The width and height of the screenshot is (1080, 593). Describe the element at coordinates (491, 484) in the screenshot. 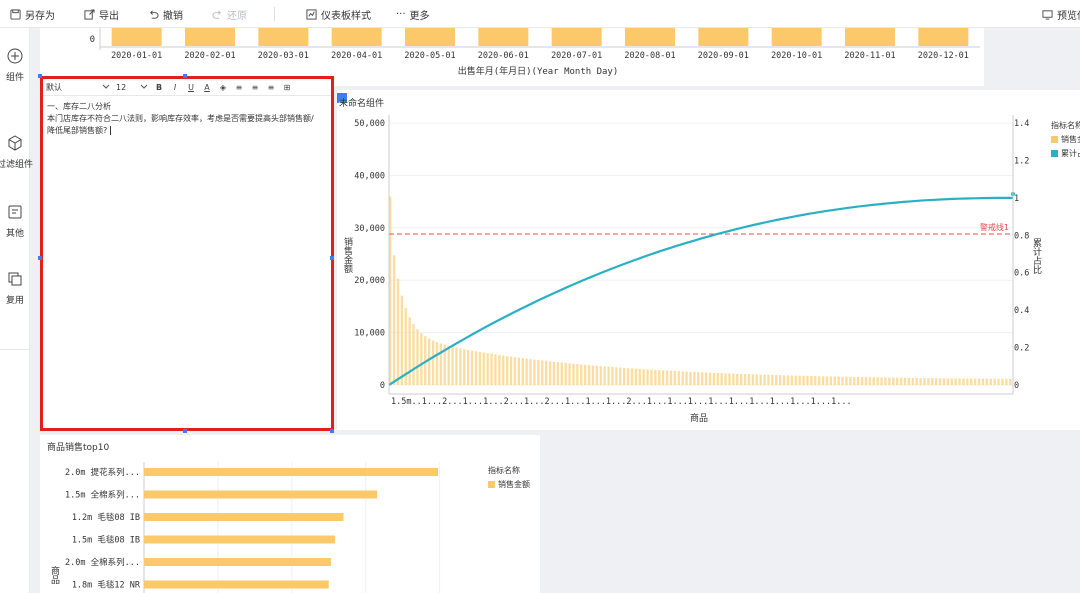

I see `legend-swatch` at that location.